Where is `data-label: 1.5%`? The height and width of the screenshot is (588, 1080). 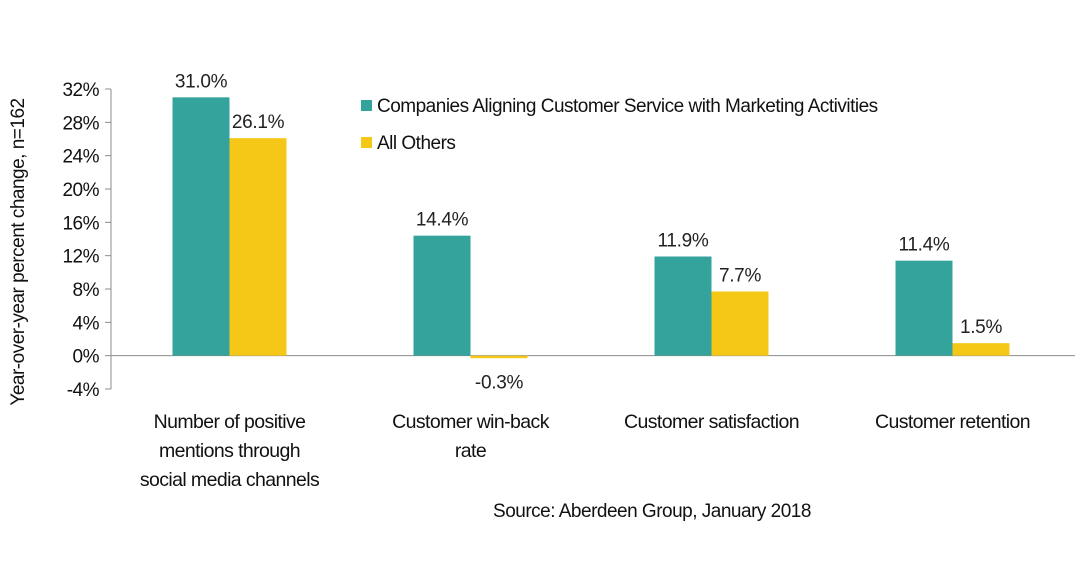 data-label: 1.5% is located at coordinates (981, 327).